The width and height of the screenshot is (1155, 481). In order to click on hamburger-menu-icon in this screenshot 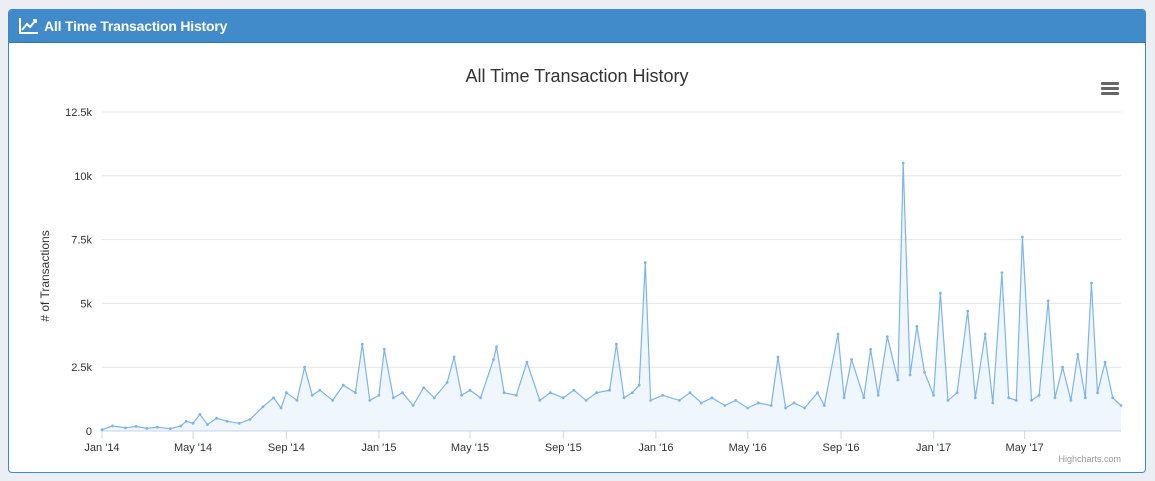, I will do `click(1110, 88)`.